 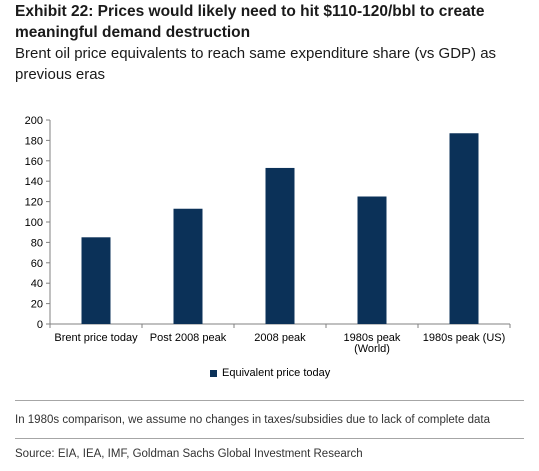 I want to click on y-tick-label: 140, so click(x=34, y=182).